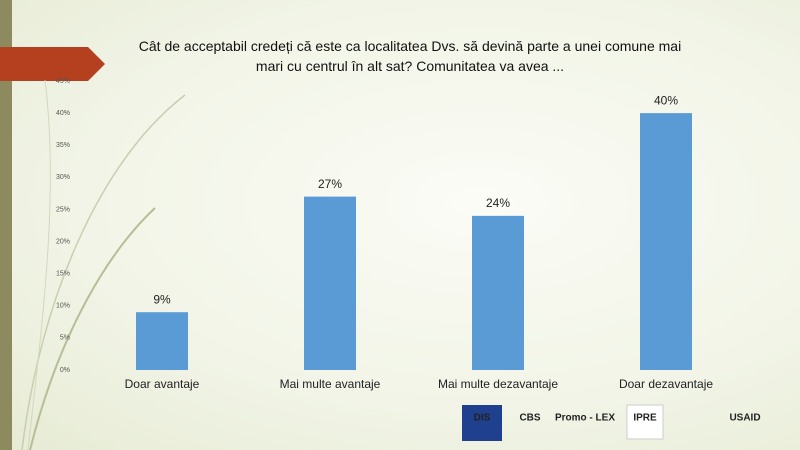  Describe the element at coordinates (162, 384) in the screenshot. I see `x-tick-label: Doar avantaje` at that location.